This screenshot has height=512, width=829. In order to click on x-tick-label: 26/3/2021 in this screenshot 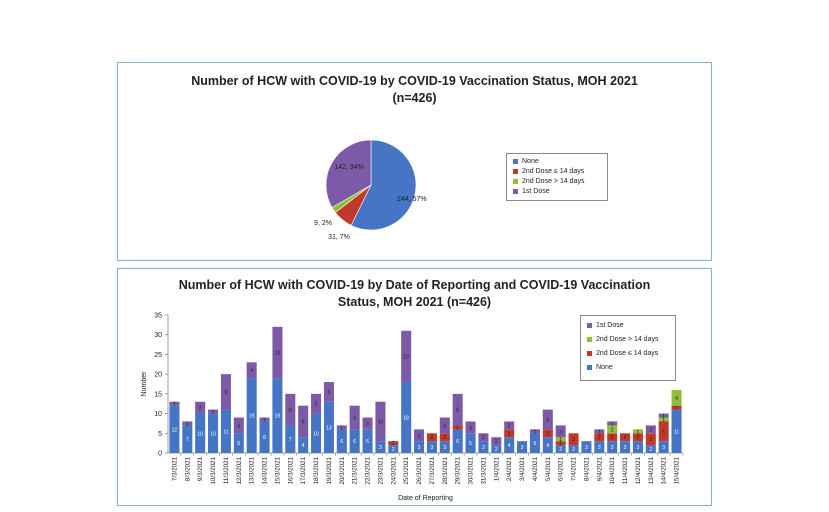, I will do `click(419, 470)`.